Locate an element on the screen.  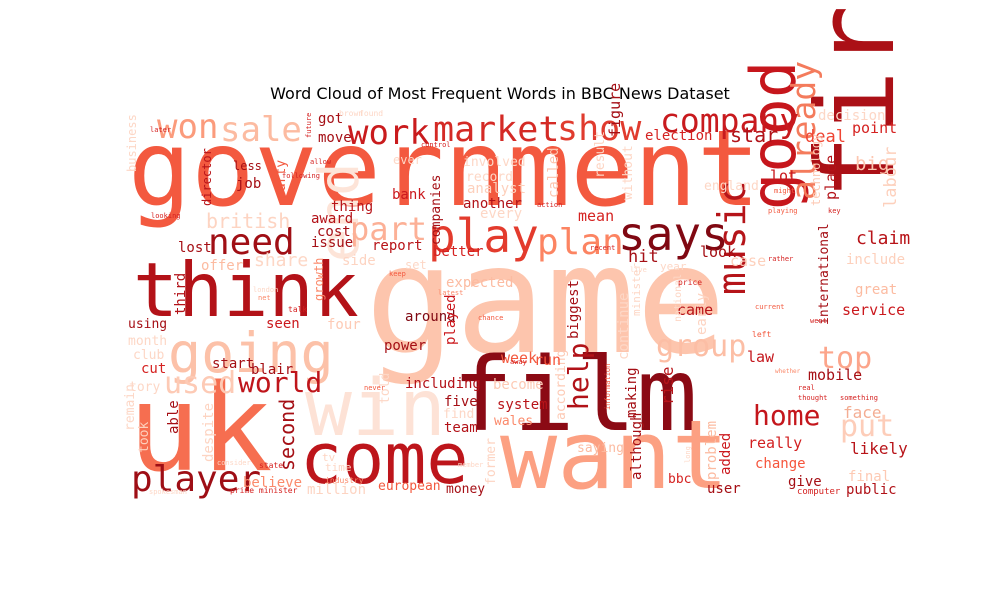
word-report: report is located at coordinates (397, 246).